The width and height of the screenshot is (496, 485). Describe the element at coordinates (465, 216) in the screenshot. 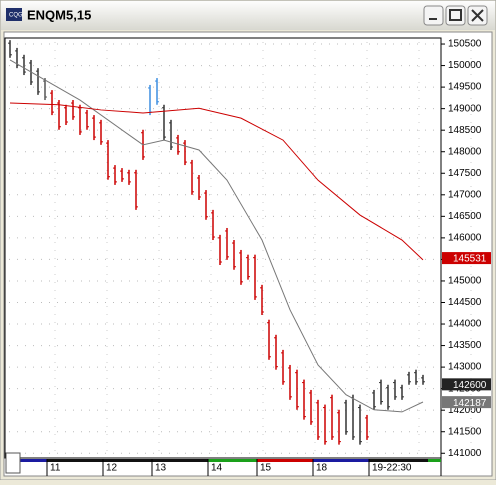

I see `y-tick-label: 146500` at that location.